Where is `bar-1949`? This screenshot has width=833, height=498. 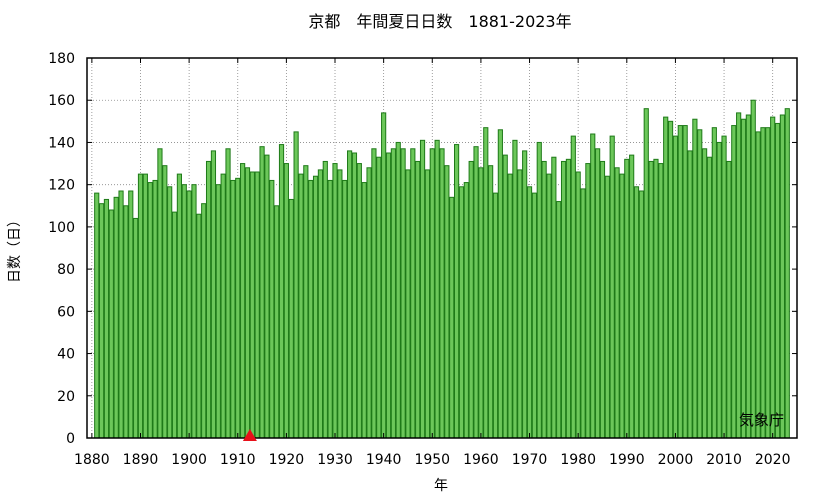 bar-1949 is located at coordinates (427, 304).